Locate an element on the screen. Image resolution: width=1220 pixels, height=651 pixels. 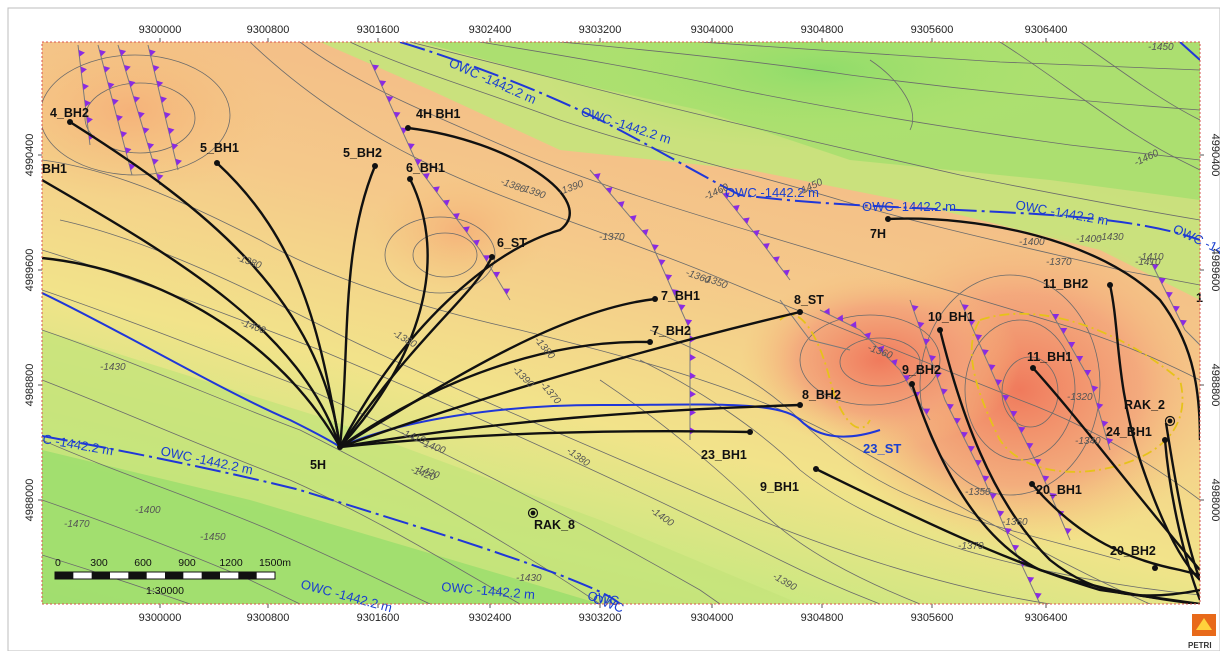
scale-bar-tick-label: 900 is located at coordinates (187, 563).